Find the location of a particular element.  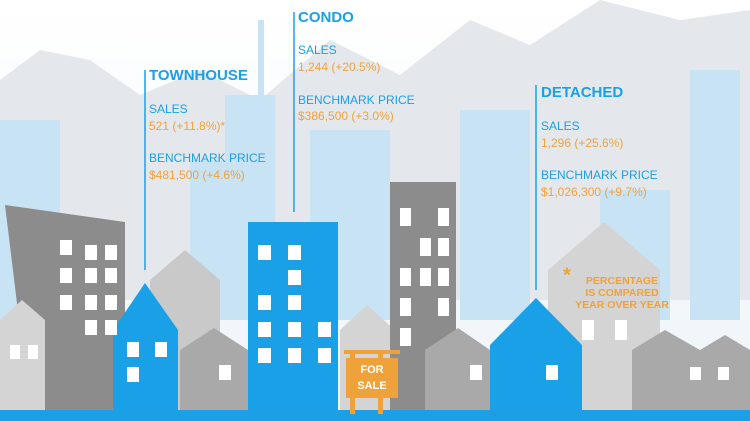

note-line: PERCENTAGE is located at coordinates (622, 281).